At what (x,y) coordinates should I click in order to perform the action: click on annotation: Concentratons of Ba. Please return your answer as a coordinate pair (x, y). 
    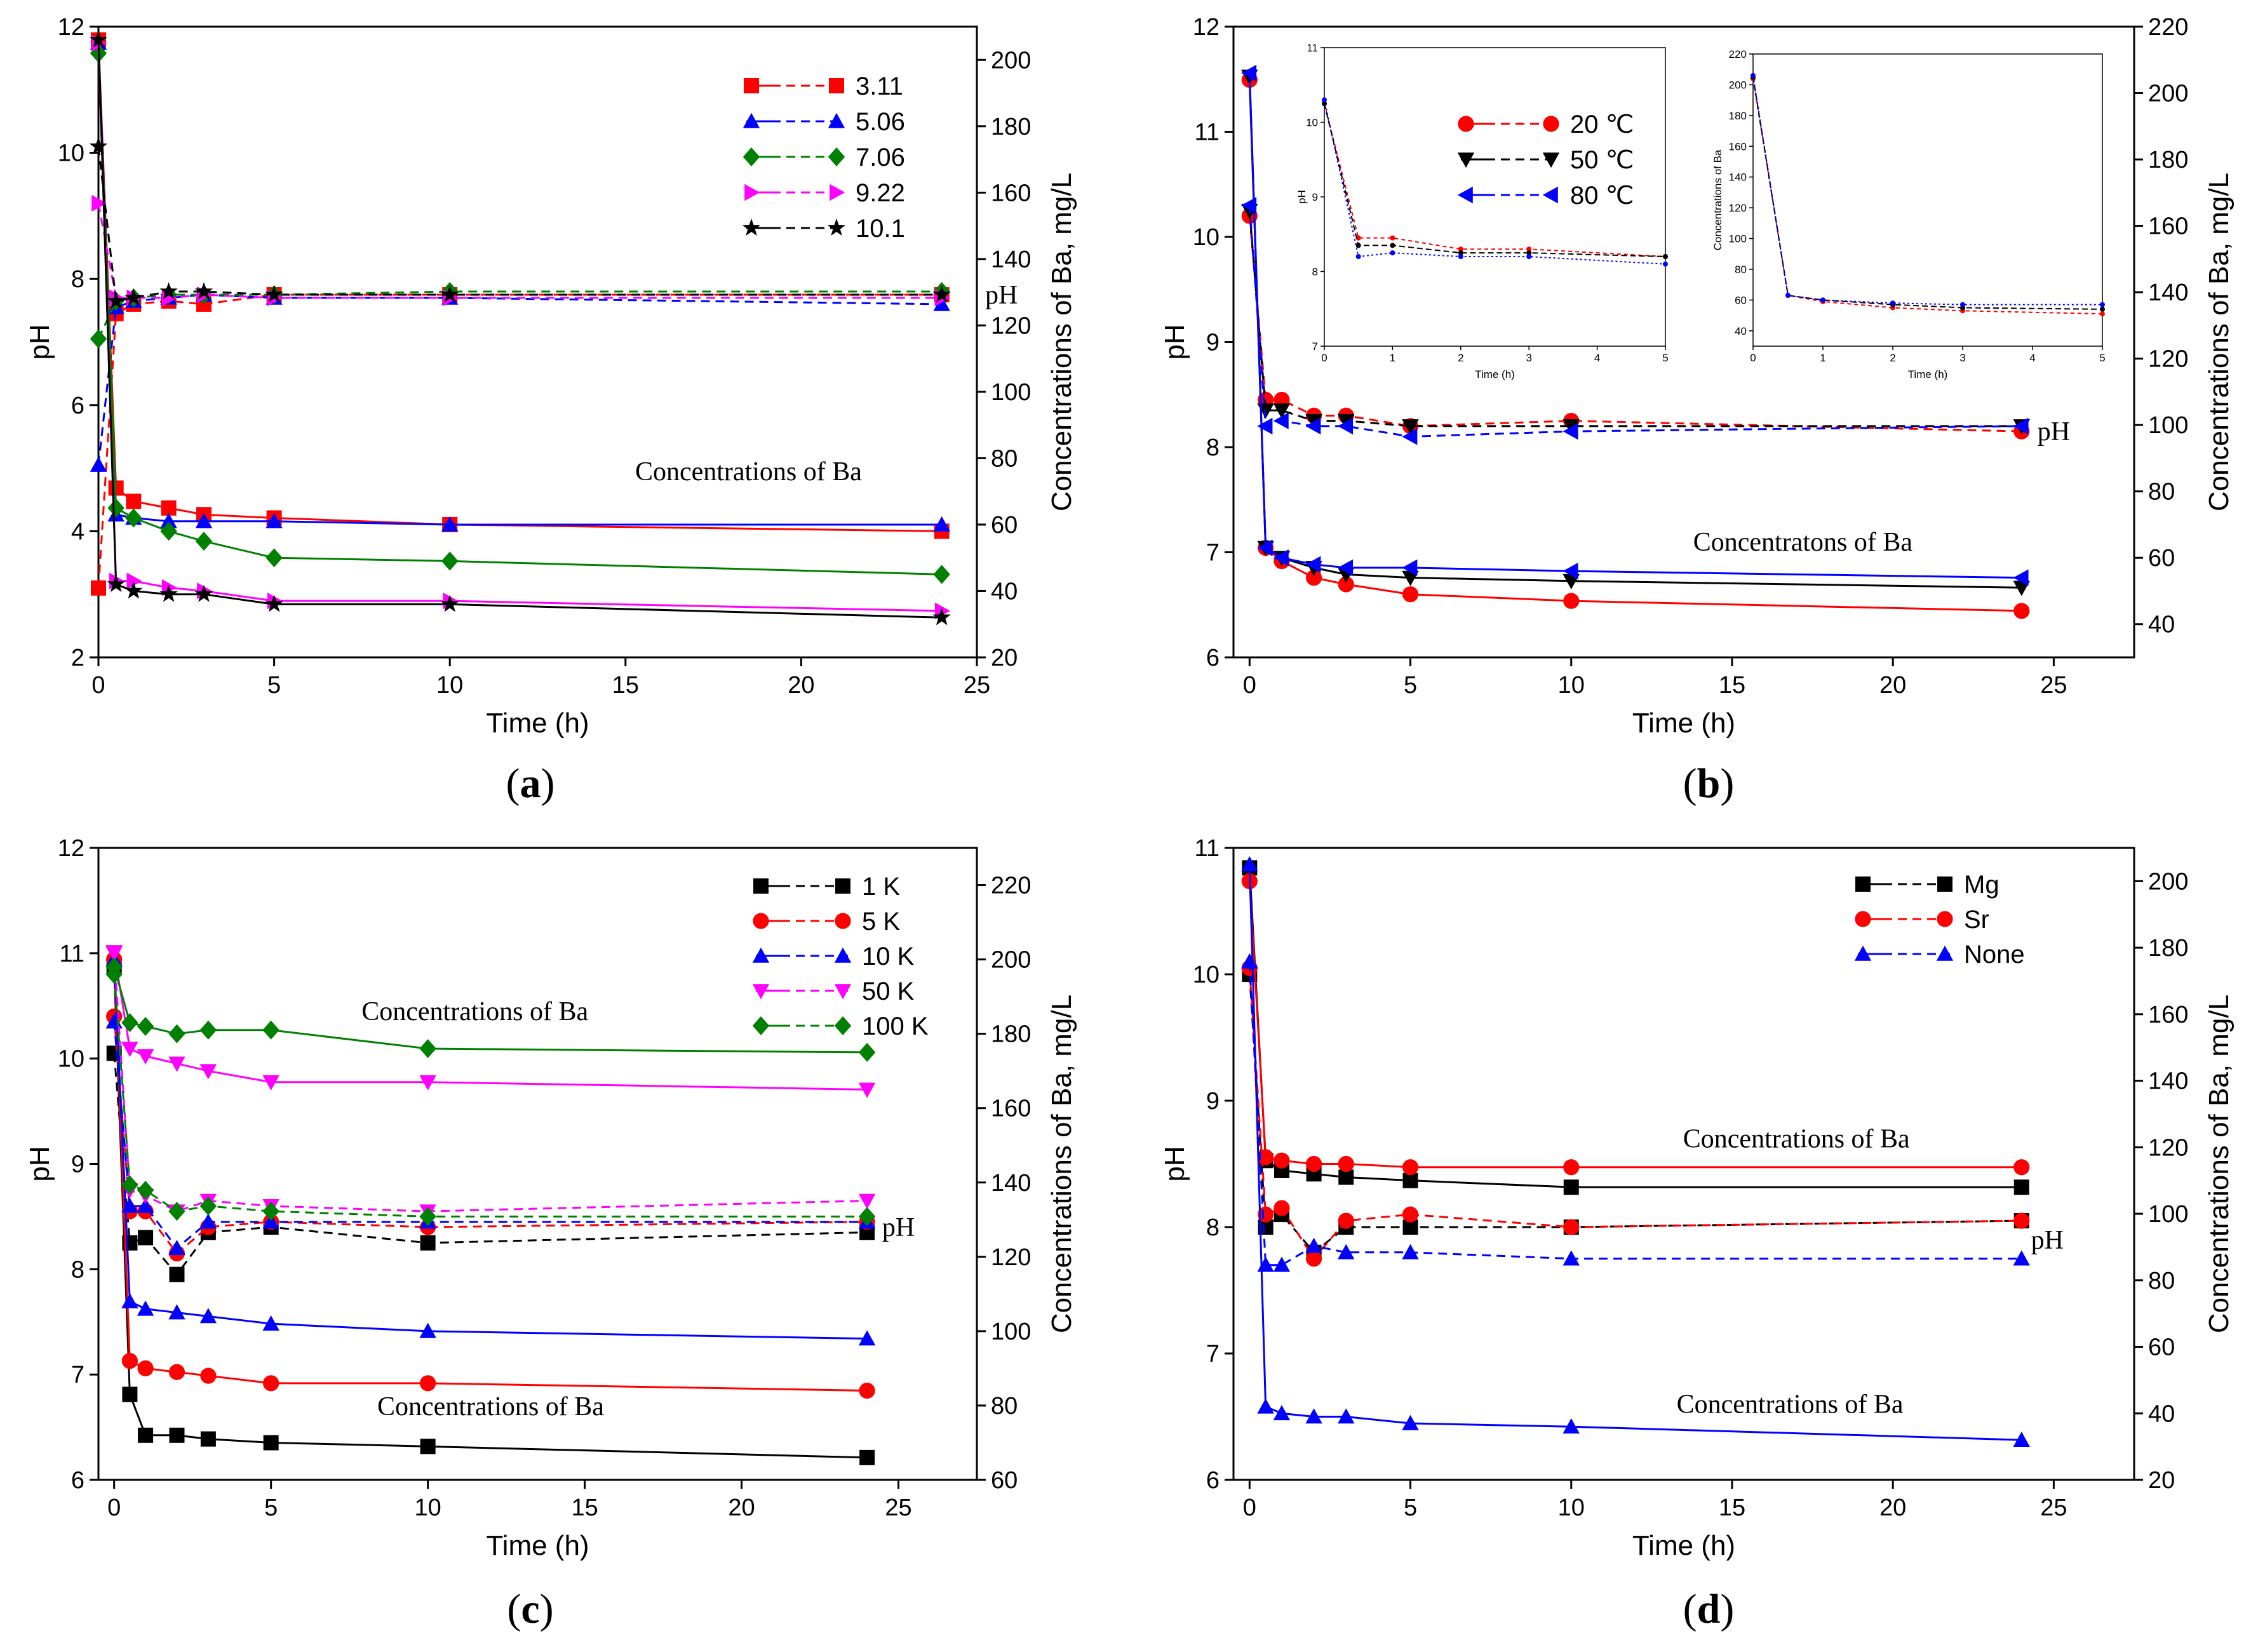
    Looking at the image, I should click on (1803, 543).